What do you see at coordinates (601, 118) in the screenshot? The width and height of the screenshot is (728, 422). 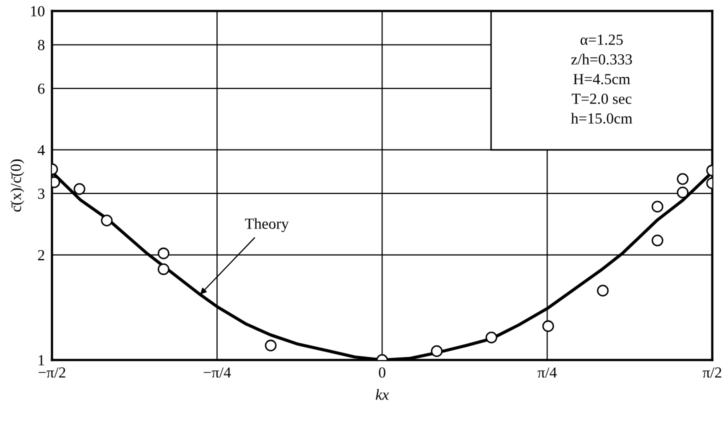 I see `annotation: h=15.0cm` at bounding box center [601, 118].